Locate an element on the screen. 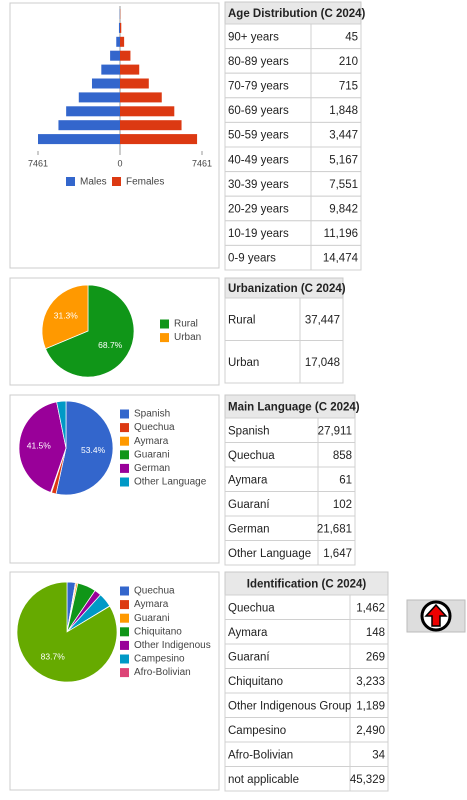 The height and width of the screenshot is (800, 467). row-label: 60-69 years is located at coordinates (258, 111).